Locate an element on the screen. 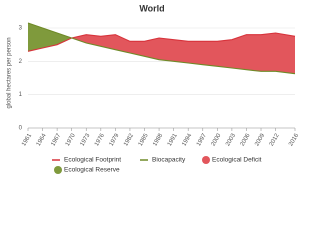  x-tick-label: 2012 is located at coordinates (275, 139).